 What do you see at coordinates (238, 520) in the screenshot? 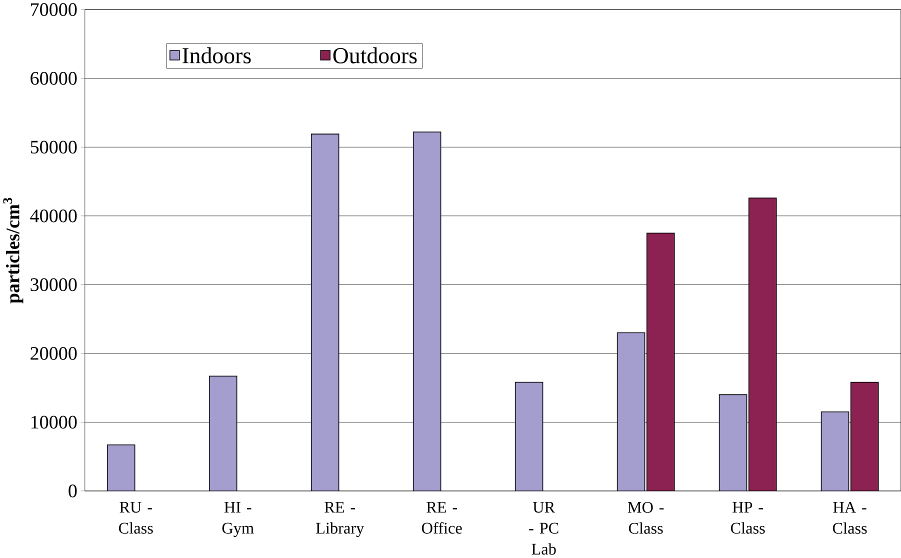
I see `x-tick-label: HI - Gym` at bounding box center [238, 520].